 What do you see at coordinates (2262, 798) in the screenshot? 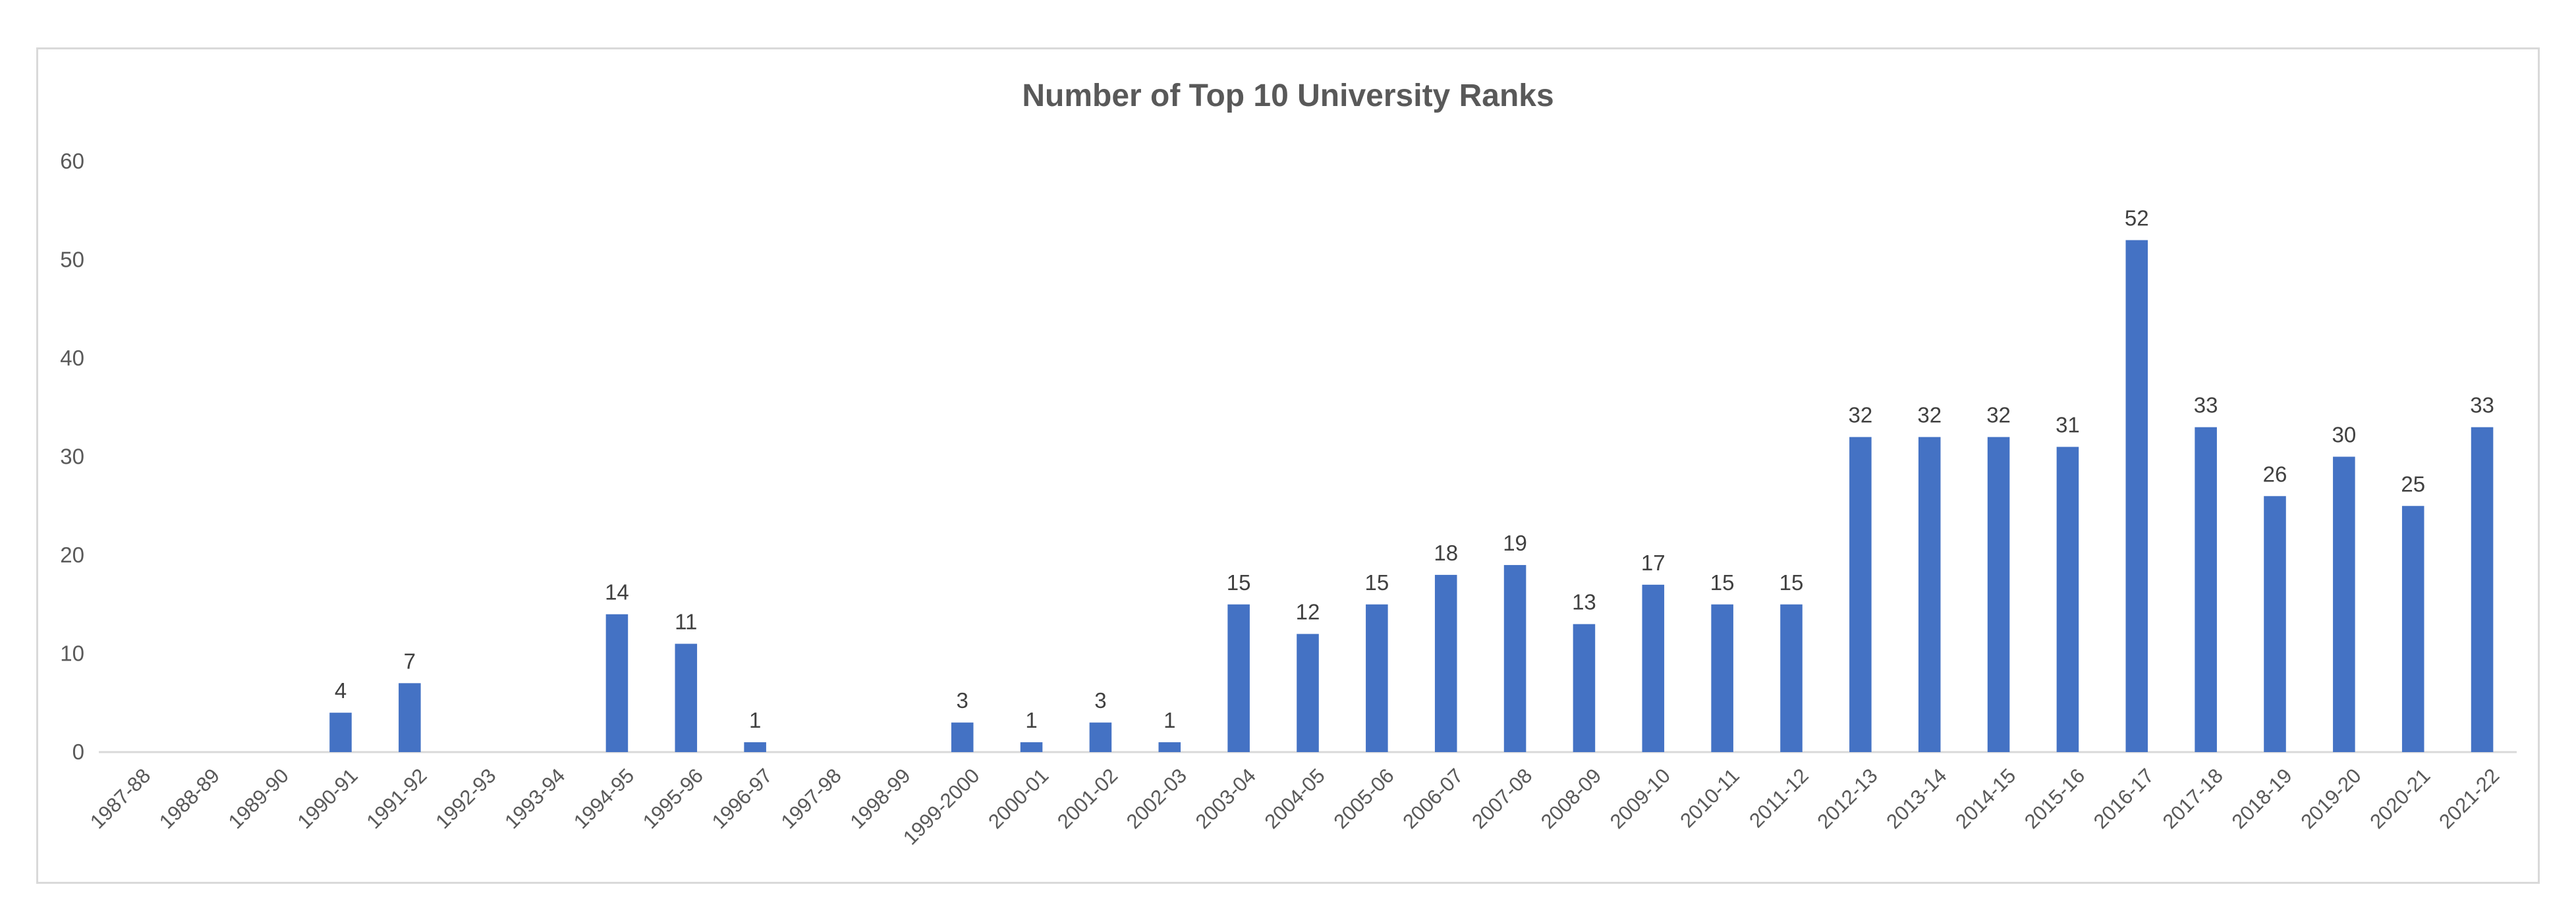
I see `x-tick-label: 2018-19` at bounding box center [2262, 798].